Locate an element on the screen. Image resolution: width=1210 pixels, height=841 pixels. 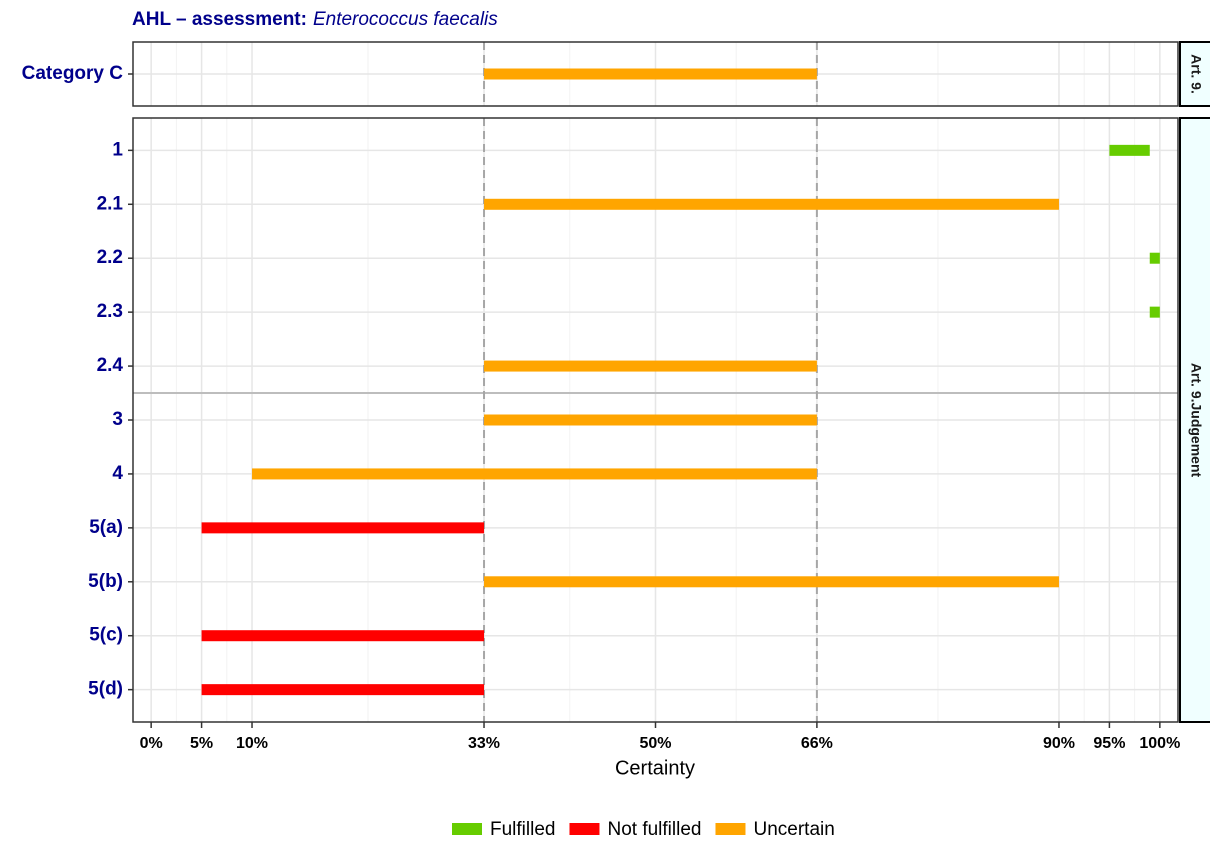
y-tick-label: 3 is located at coordinates (117, 419).